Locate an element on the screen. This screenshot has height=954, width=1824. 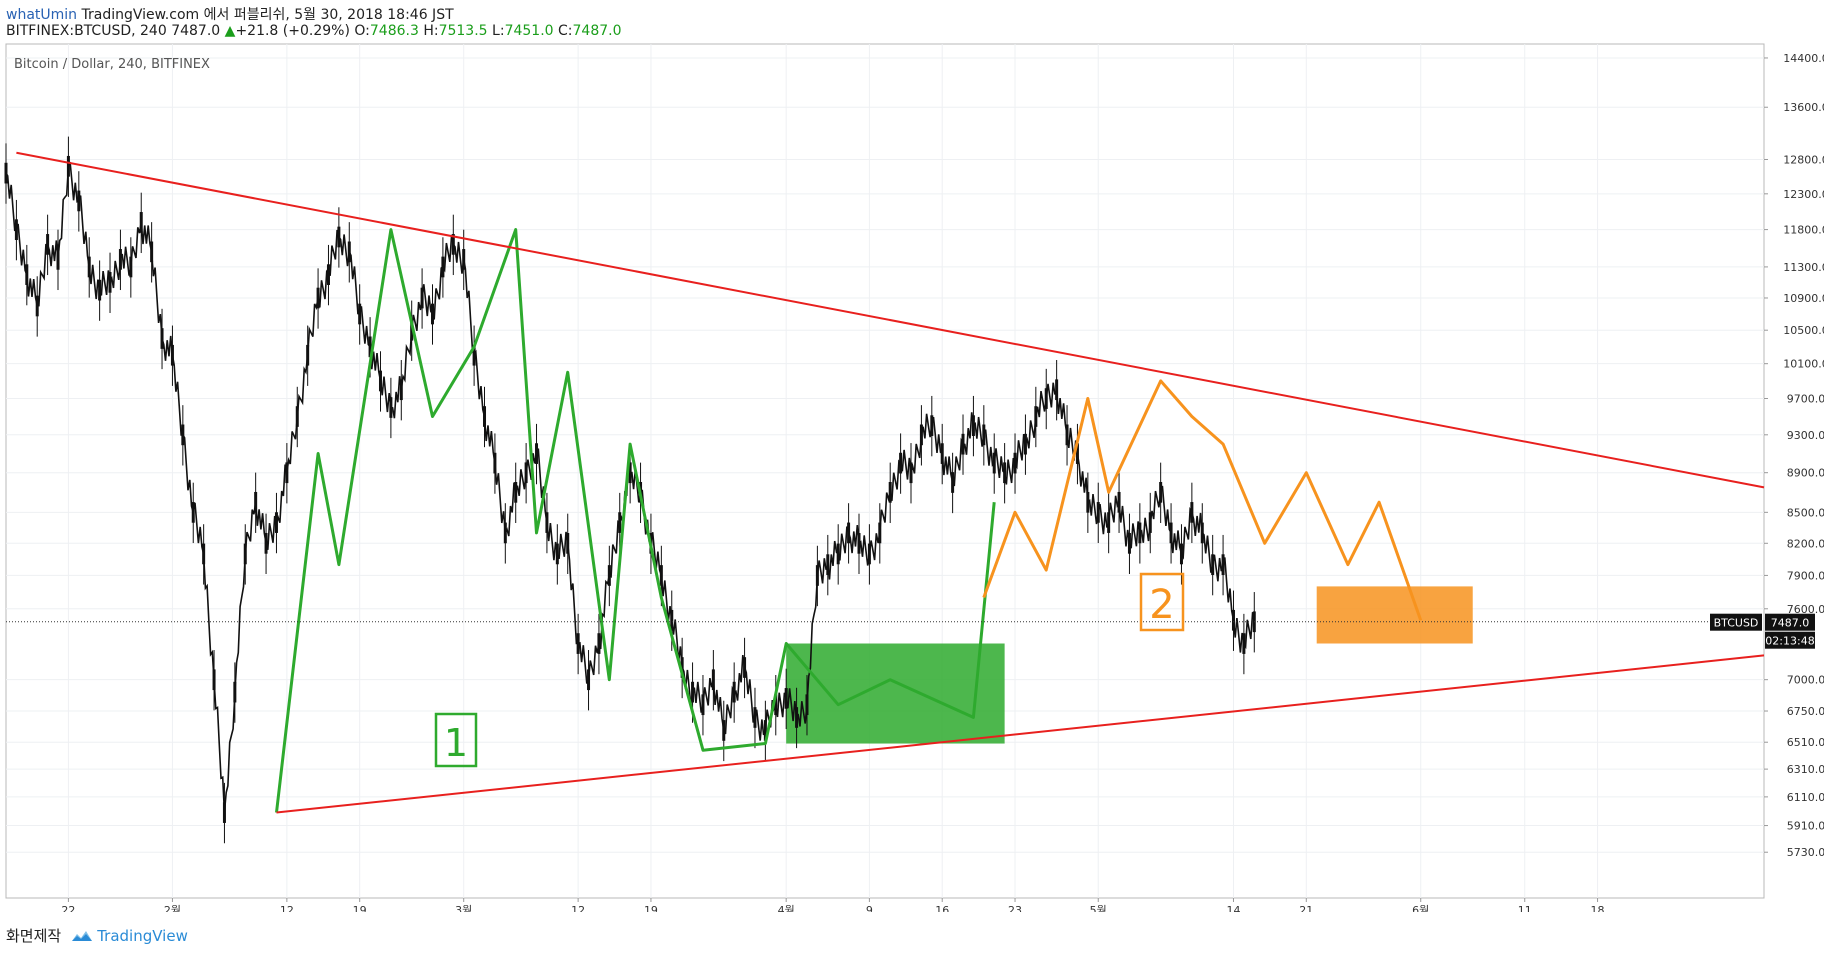
y-tick-label: 7600.0 is located at coordinates (1805, 609).